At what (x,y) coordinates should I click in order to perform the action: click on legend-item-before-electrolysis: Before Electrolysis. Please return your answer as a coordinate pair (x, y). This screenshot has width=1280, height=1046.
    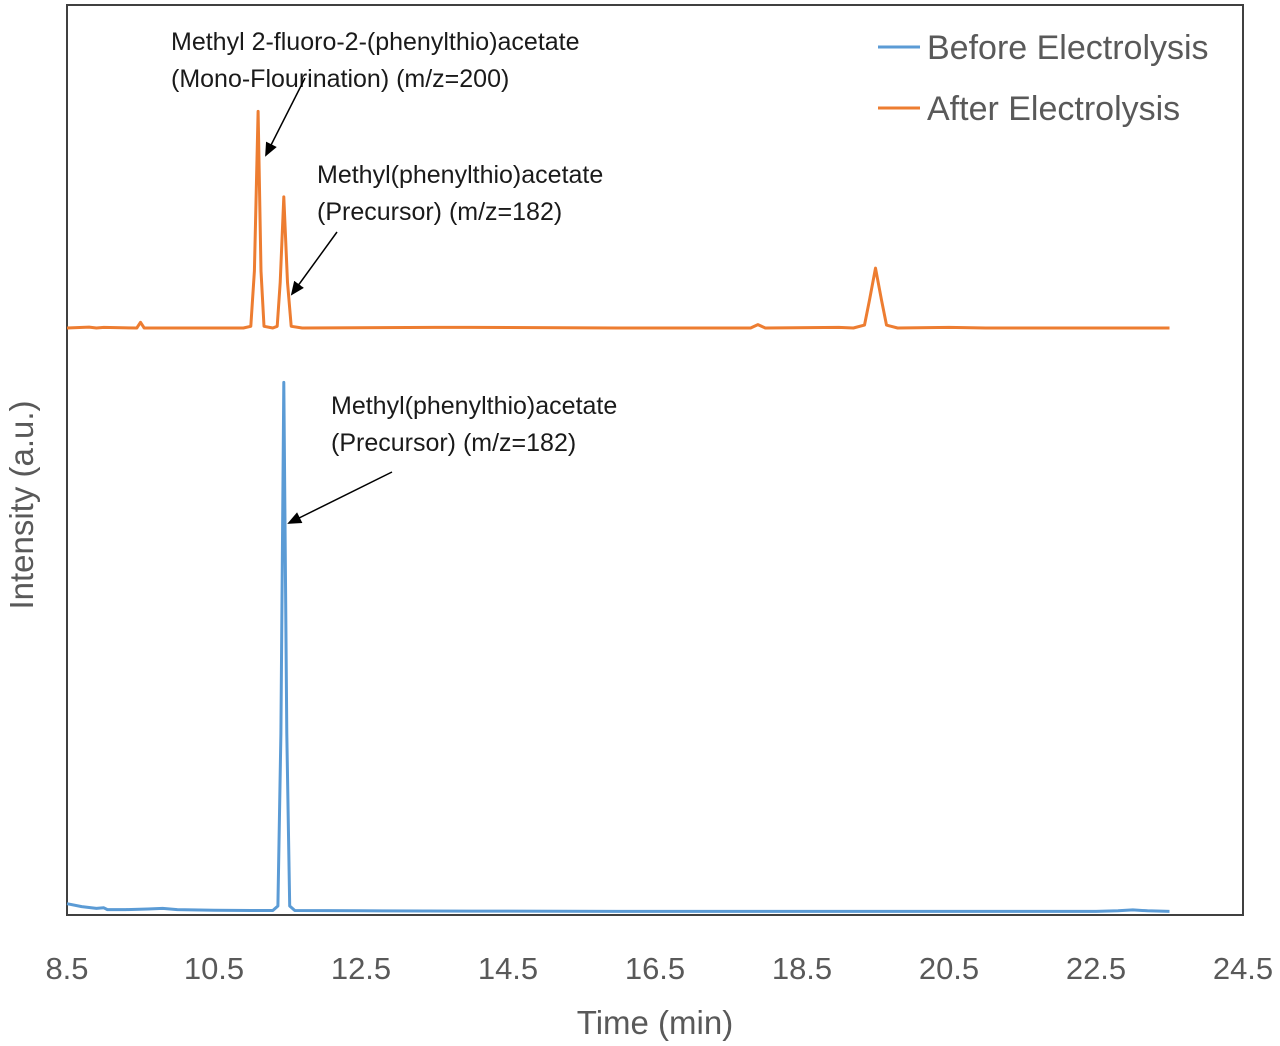
    Looking at the image, I should click on (1043, 48).